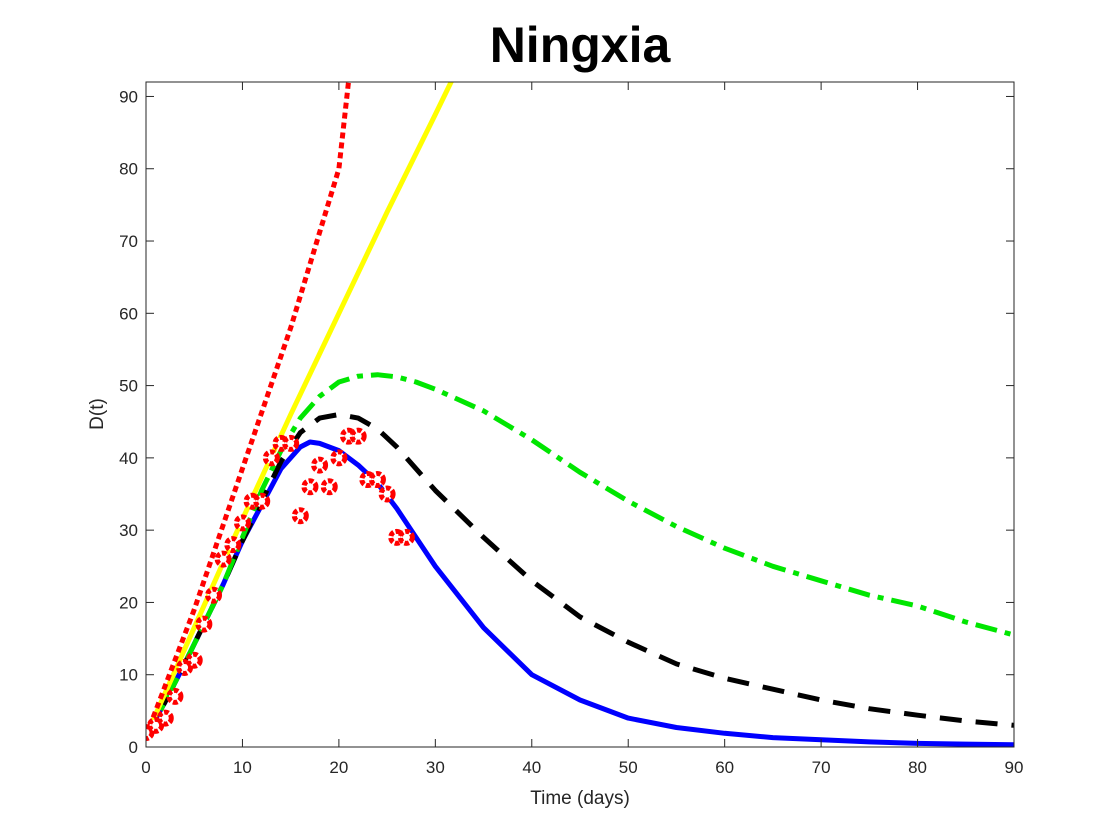 The image size is (1120, 840). What do you see at coordinates (628, 767) in the screenshot?
I see `x-tick-label: 50` at bounding box center [628, 767].